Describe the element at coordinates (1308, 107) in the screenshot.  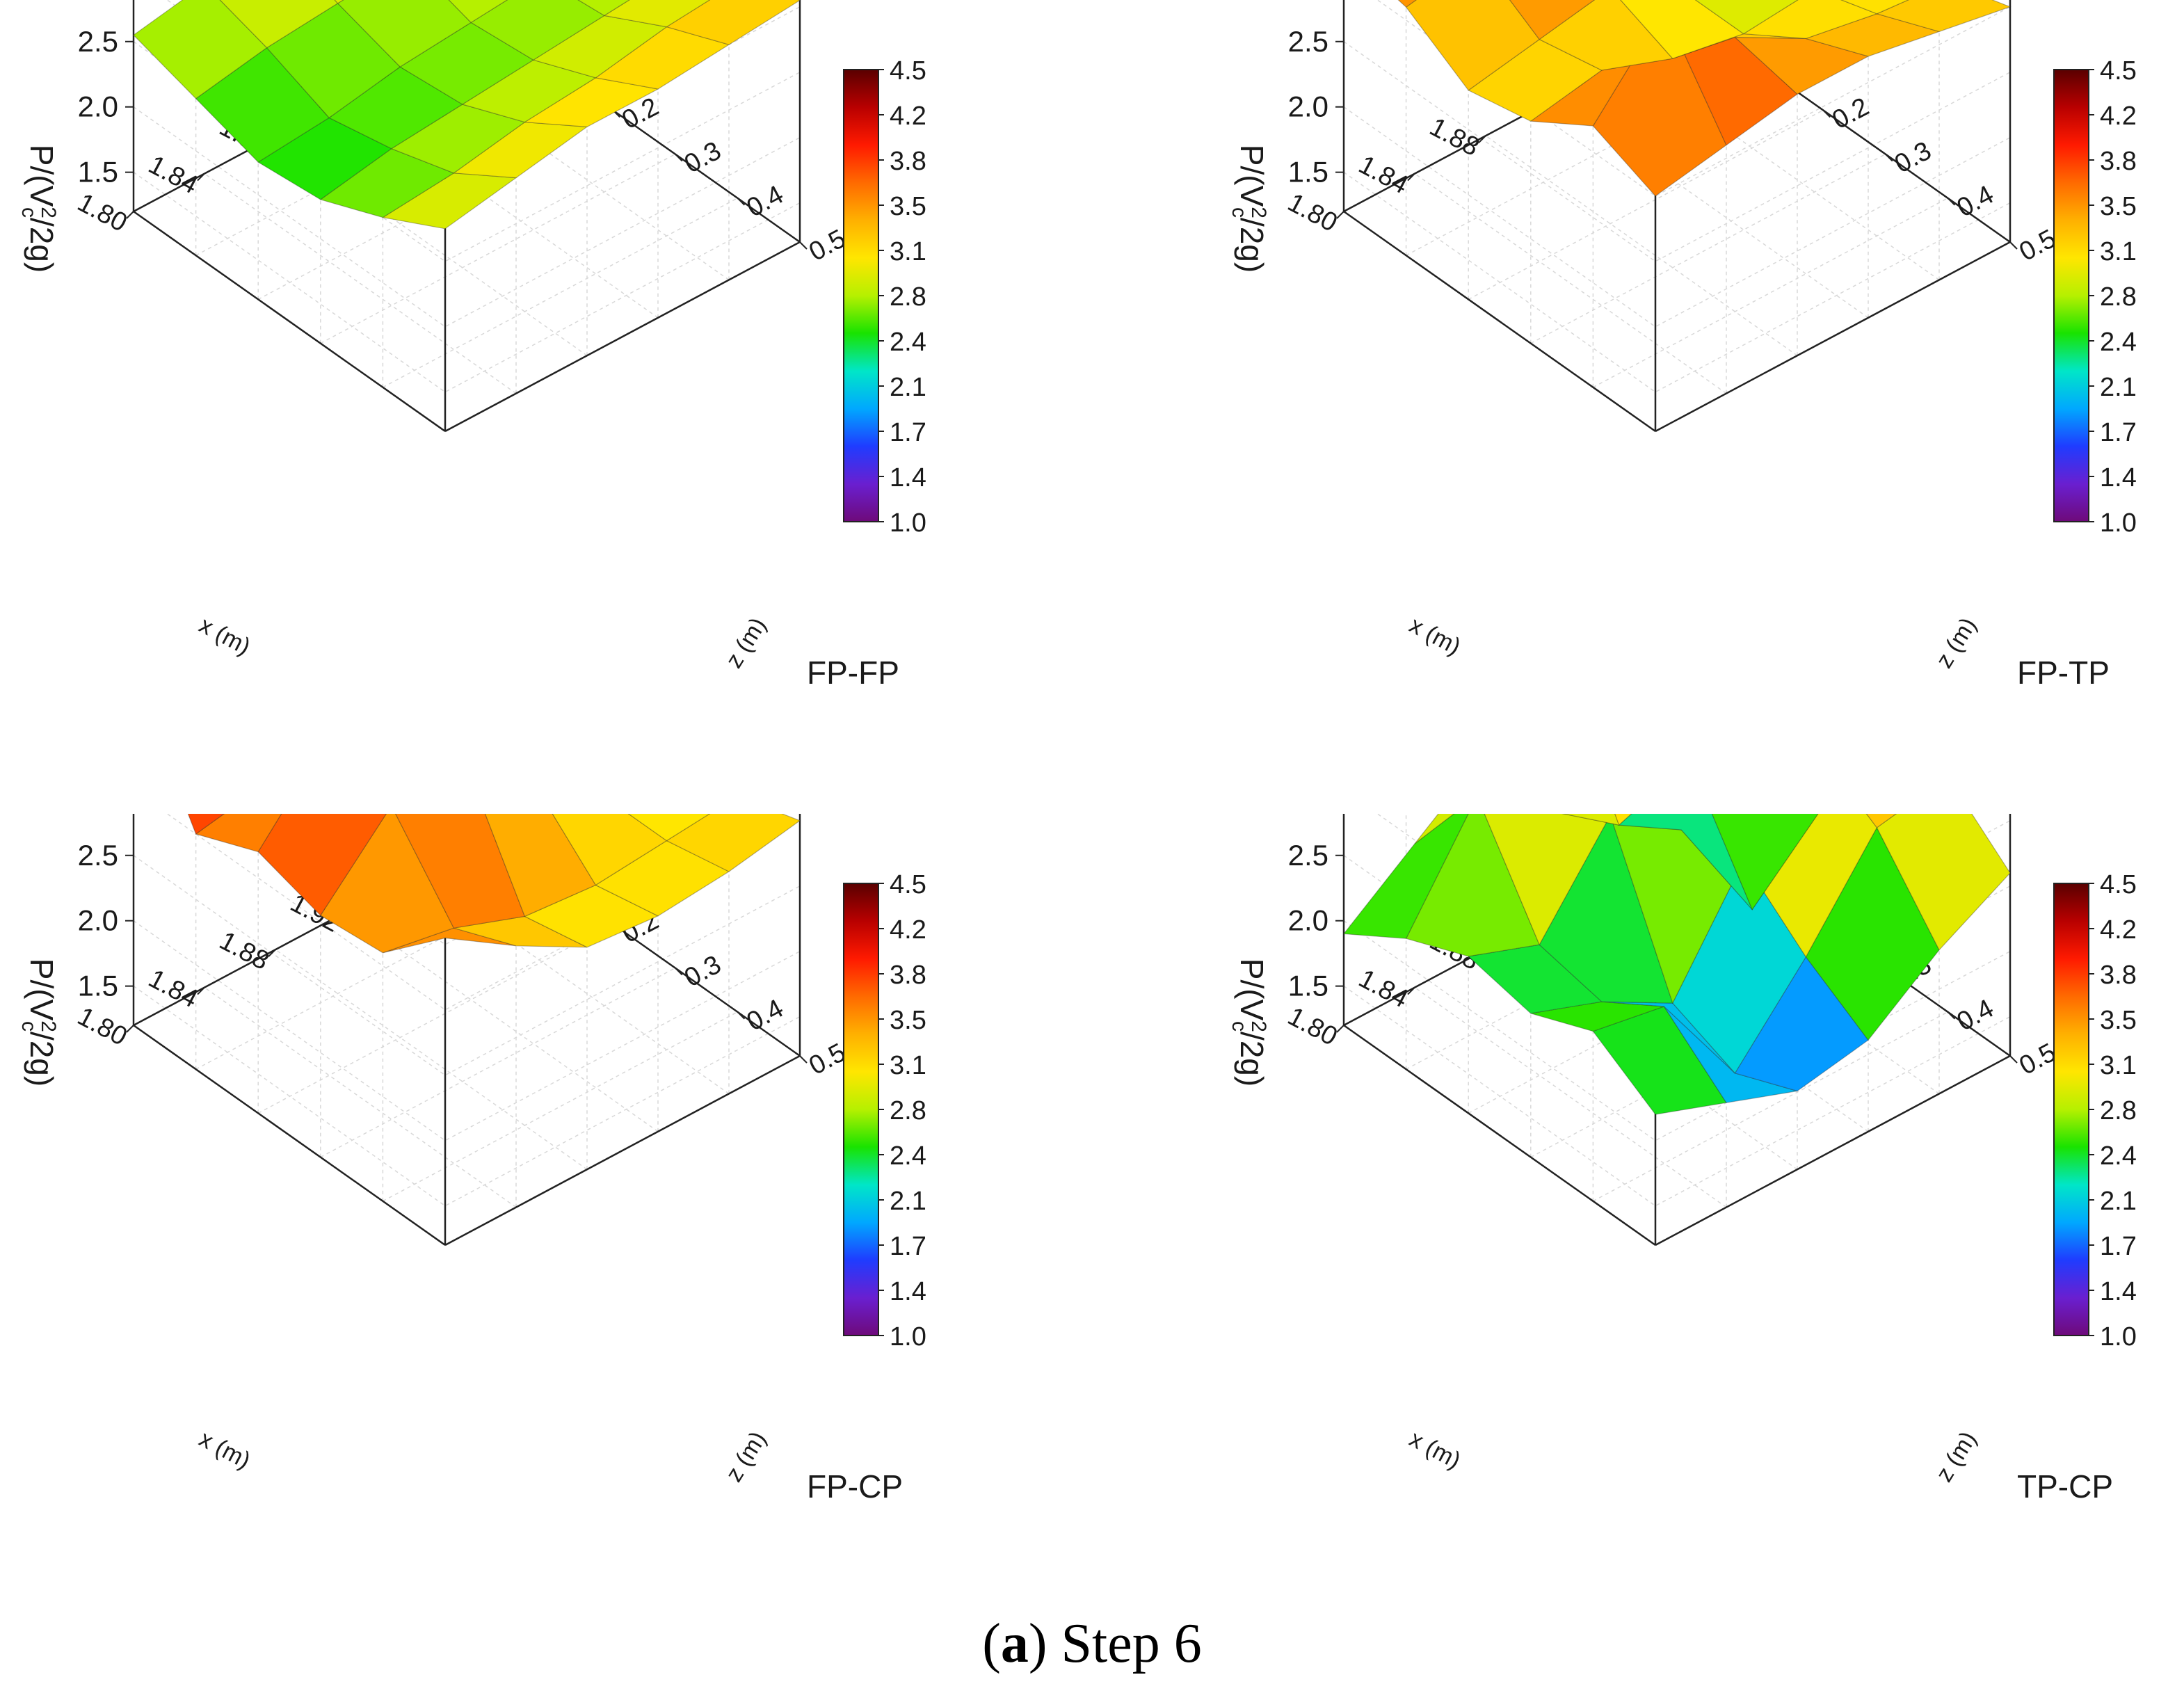
I see `y-tick-label: 2.0` at that location.